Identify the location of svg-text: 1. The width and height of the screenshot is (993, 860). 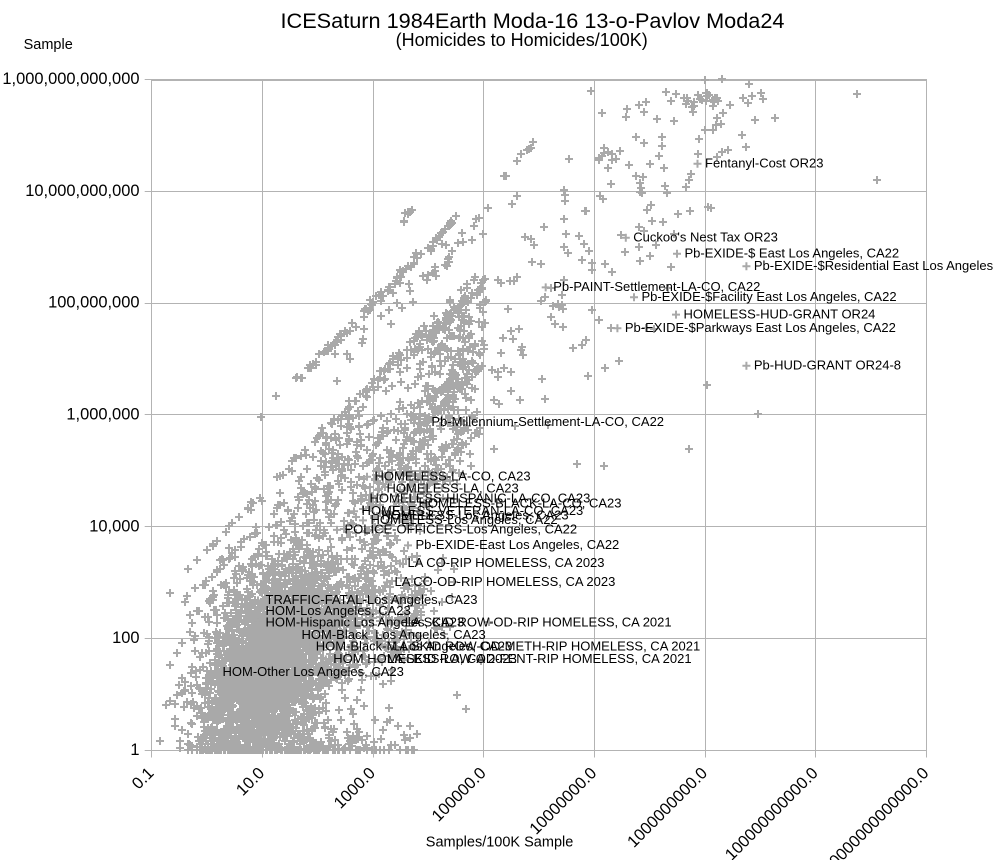
(134, 750).